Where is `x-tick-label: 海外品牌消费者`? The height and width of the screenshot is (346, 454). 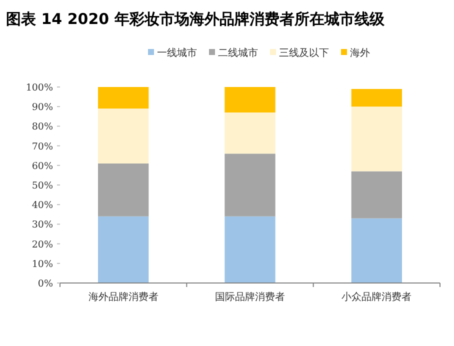
x-tick-label: 海外品牌消费者 is located at coordinates (123, 297).